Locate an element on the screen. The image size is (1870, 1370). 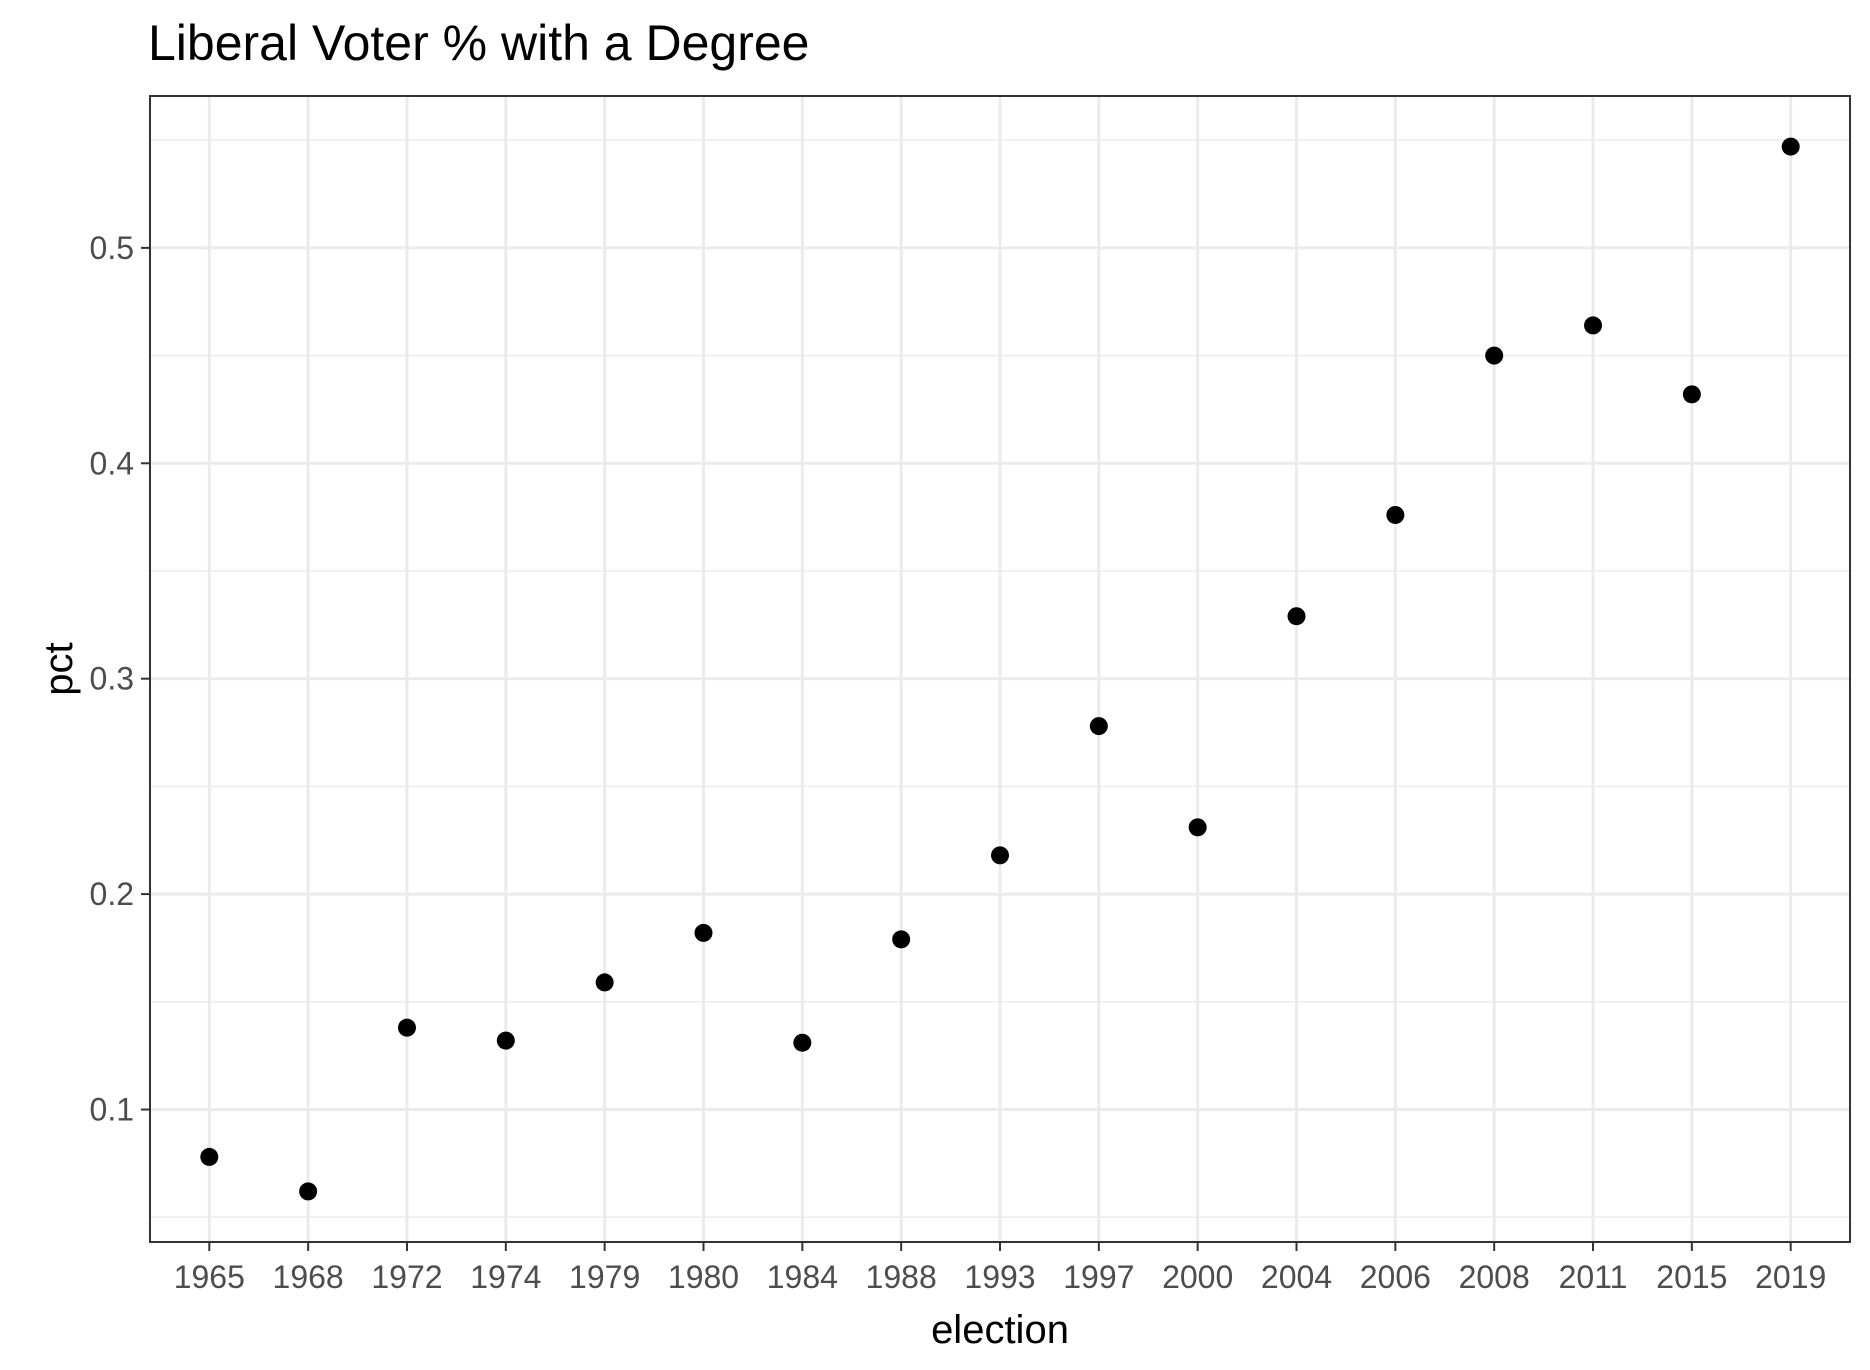
y-tick-label: 0.1 is located at coordinates (112, 1110).